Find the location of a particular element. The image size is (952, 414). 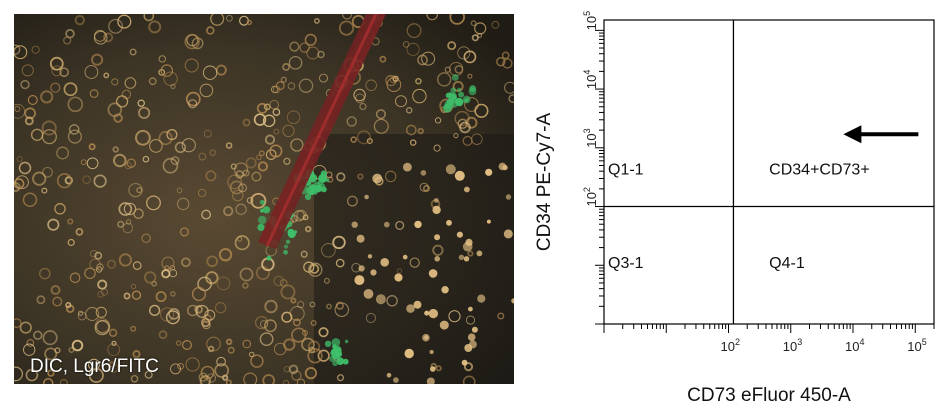

x-tick-label: 10⁵ is located at coordinates (916, 345).